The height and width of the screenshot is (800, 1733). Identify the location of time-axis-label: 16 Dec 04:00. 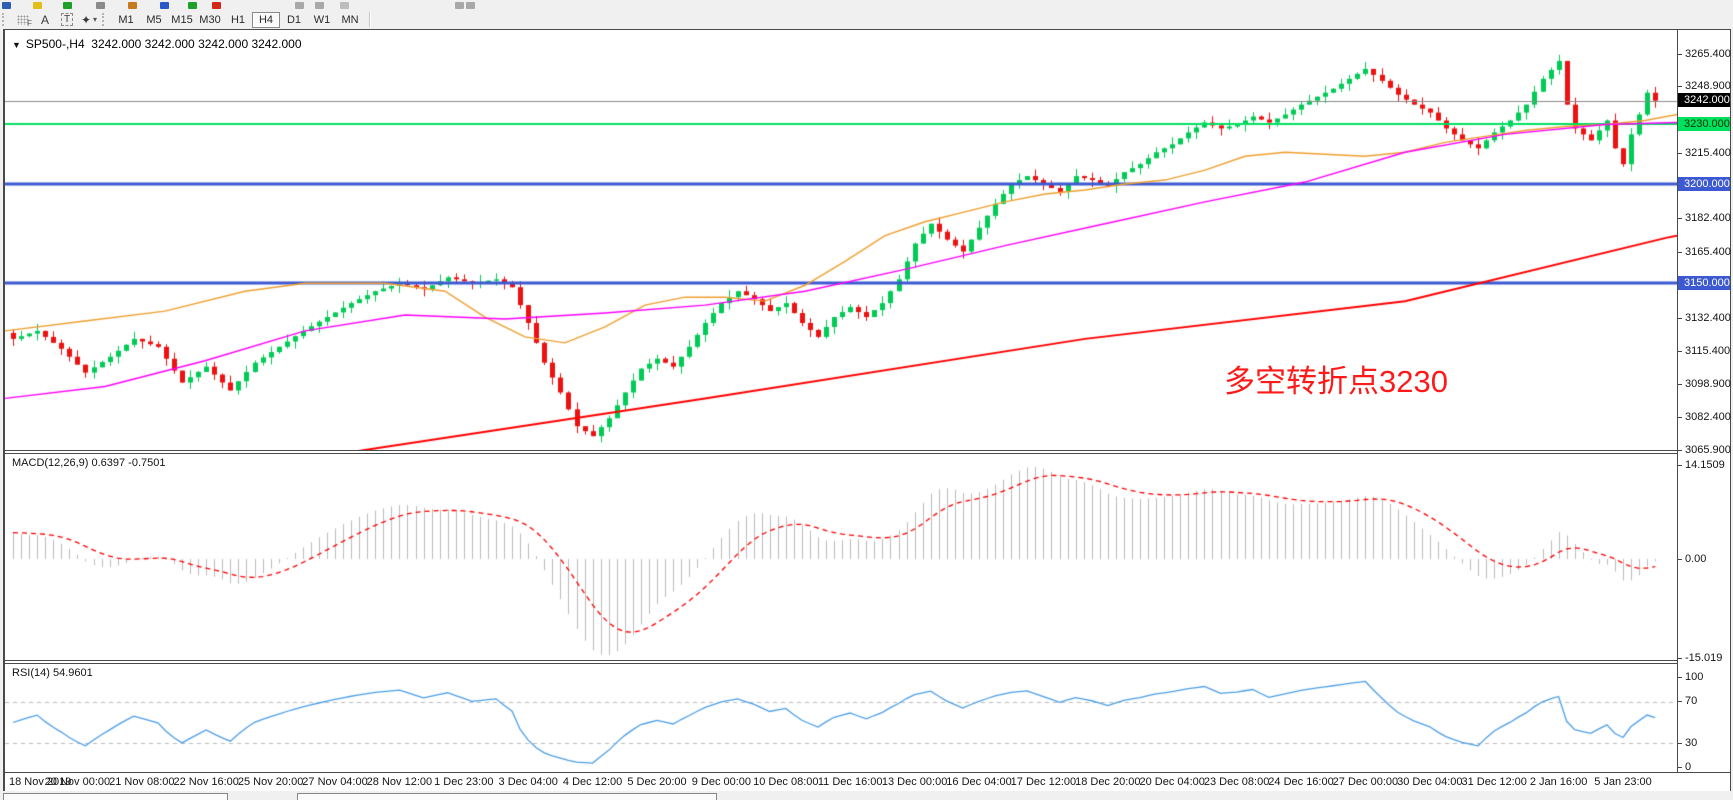
(979, 782).